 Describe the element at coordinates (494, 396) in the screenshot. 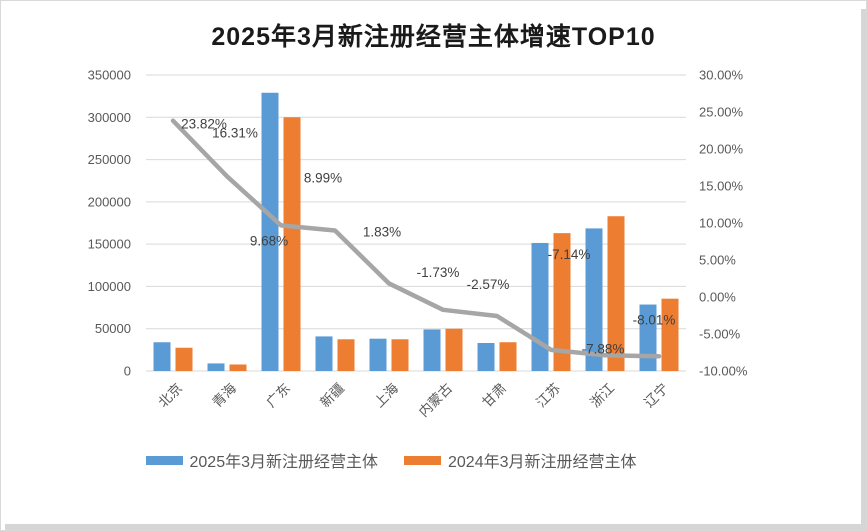

I see `category-label-甘肃: 甘肃` at that location.